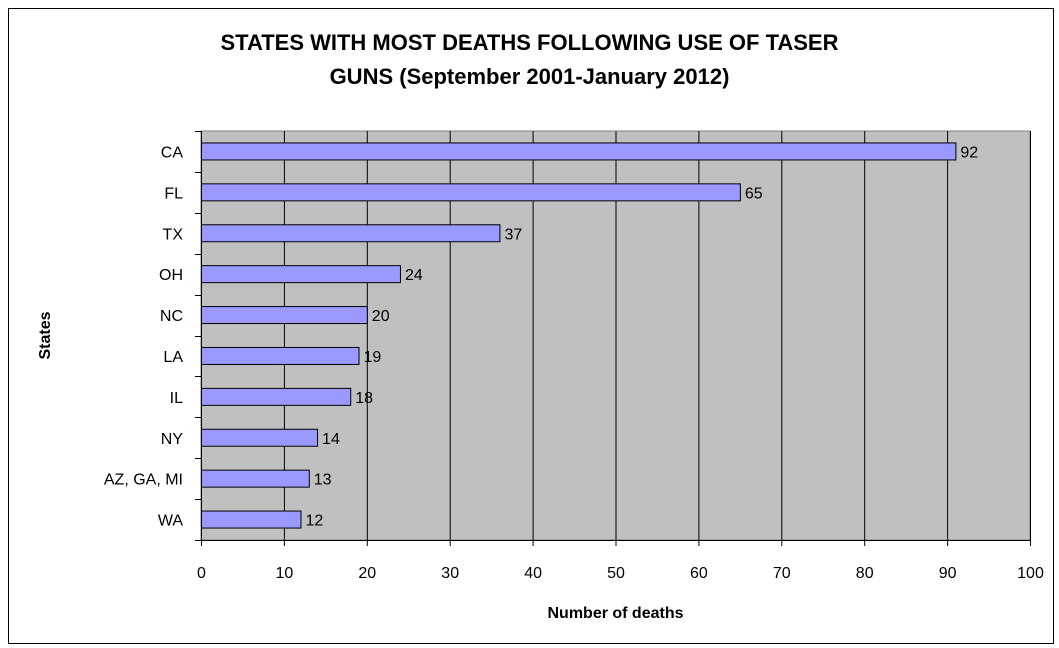  I want to click on y-tick-label: OH, so click(171, 275).